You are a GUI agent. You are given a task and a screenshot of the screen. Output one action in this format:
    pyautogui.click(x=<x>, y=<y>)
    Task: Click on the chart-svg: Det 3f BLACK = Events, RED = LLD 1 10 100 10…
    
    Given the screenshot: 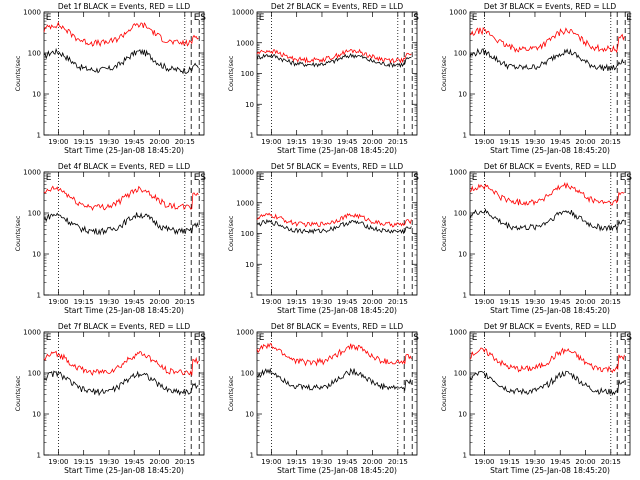 What is the action you would take?
    pyautogui.click(x=536, y=78)
    